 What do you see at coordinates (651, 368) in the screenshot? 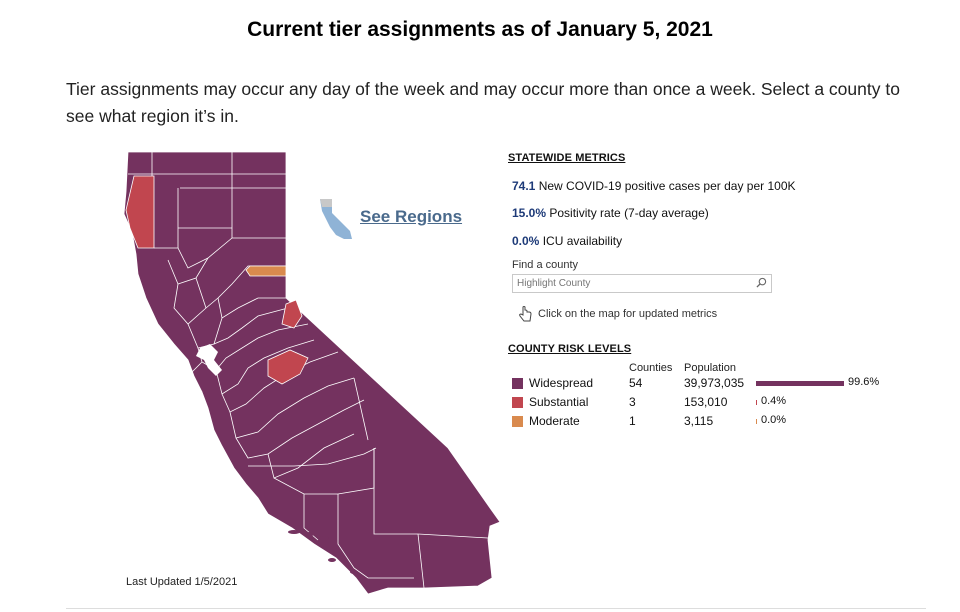
I see `col-header-counties: Counties` at bounding box center [651, 368].